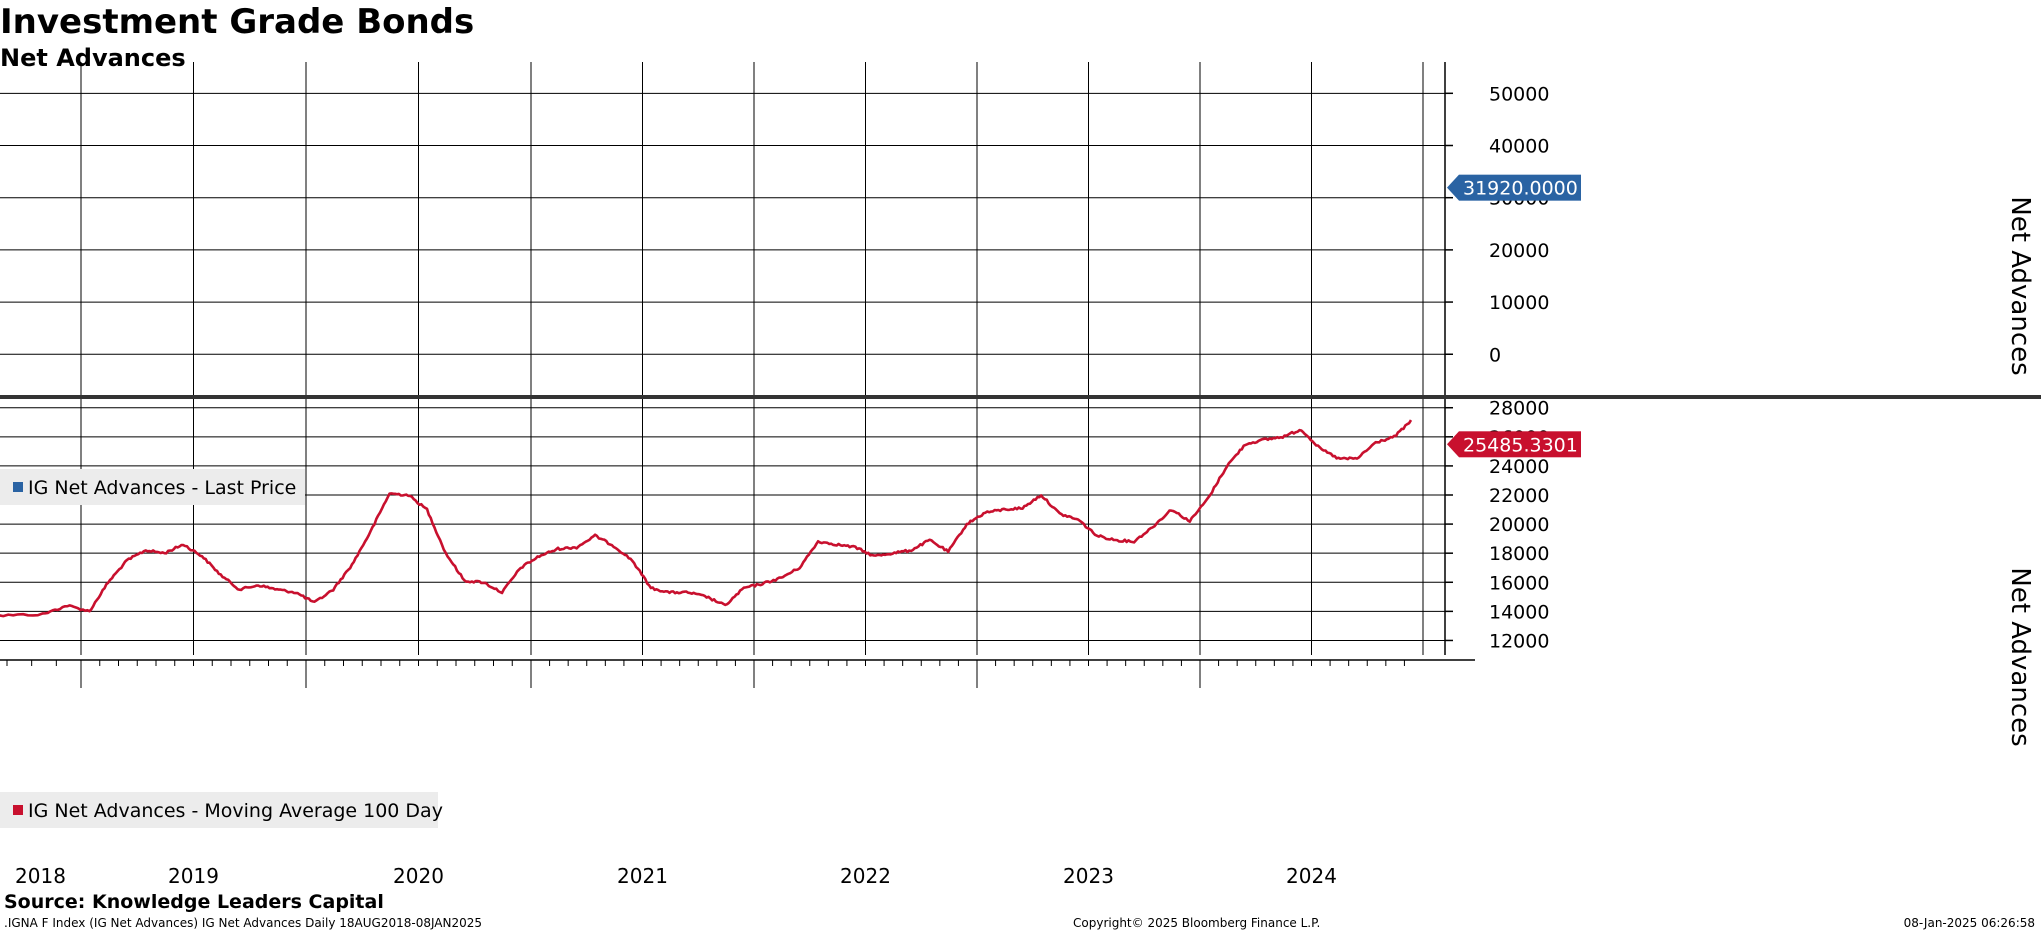  I want to click on ytick-label-bottom: 20000, so click(1519, 525).